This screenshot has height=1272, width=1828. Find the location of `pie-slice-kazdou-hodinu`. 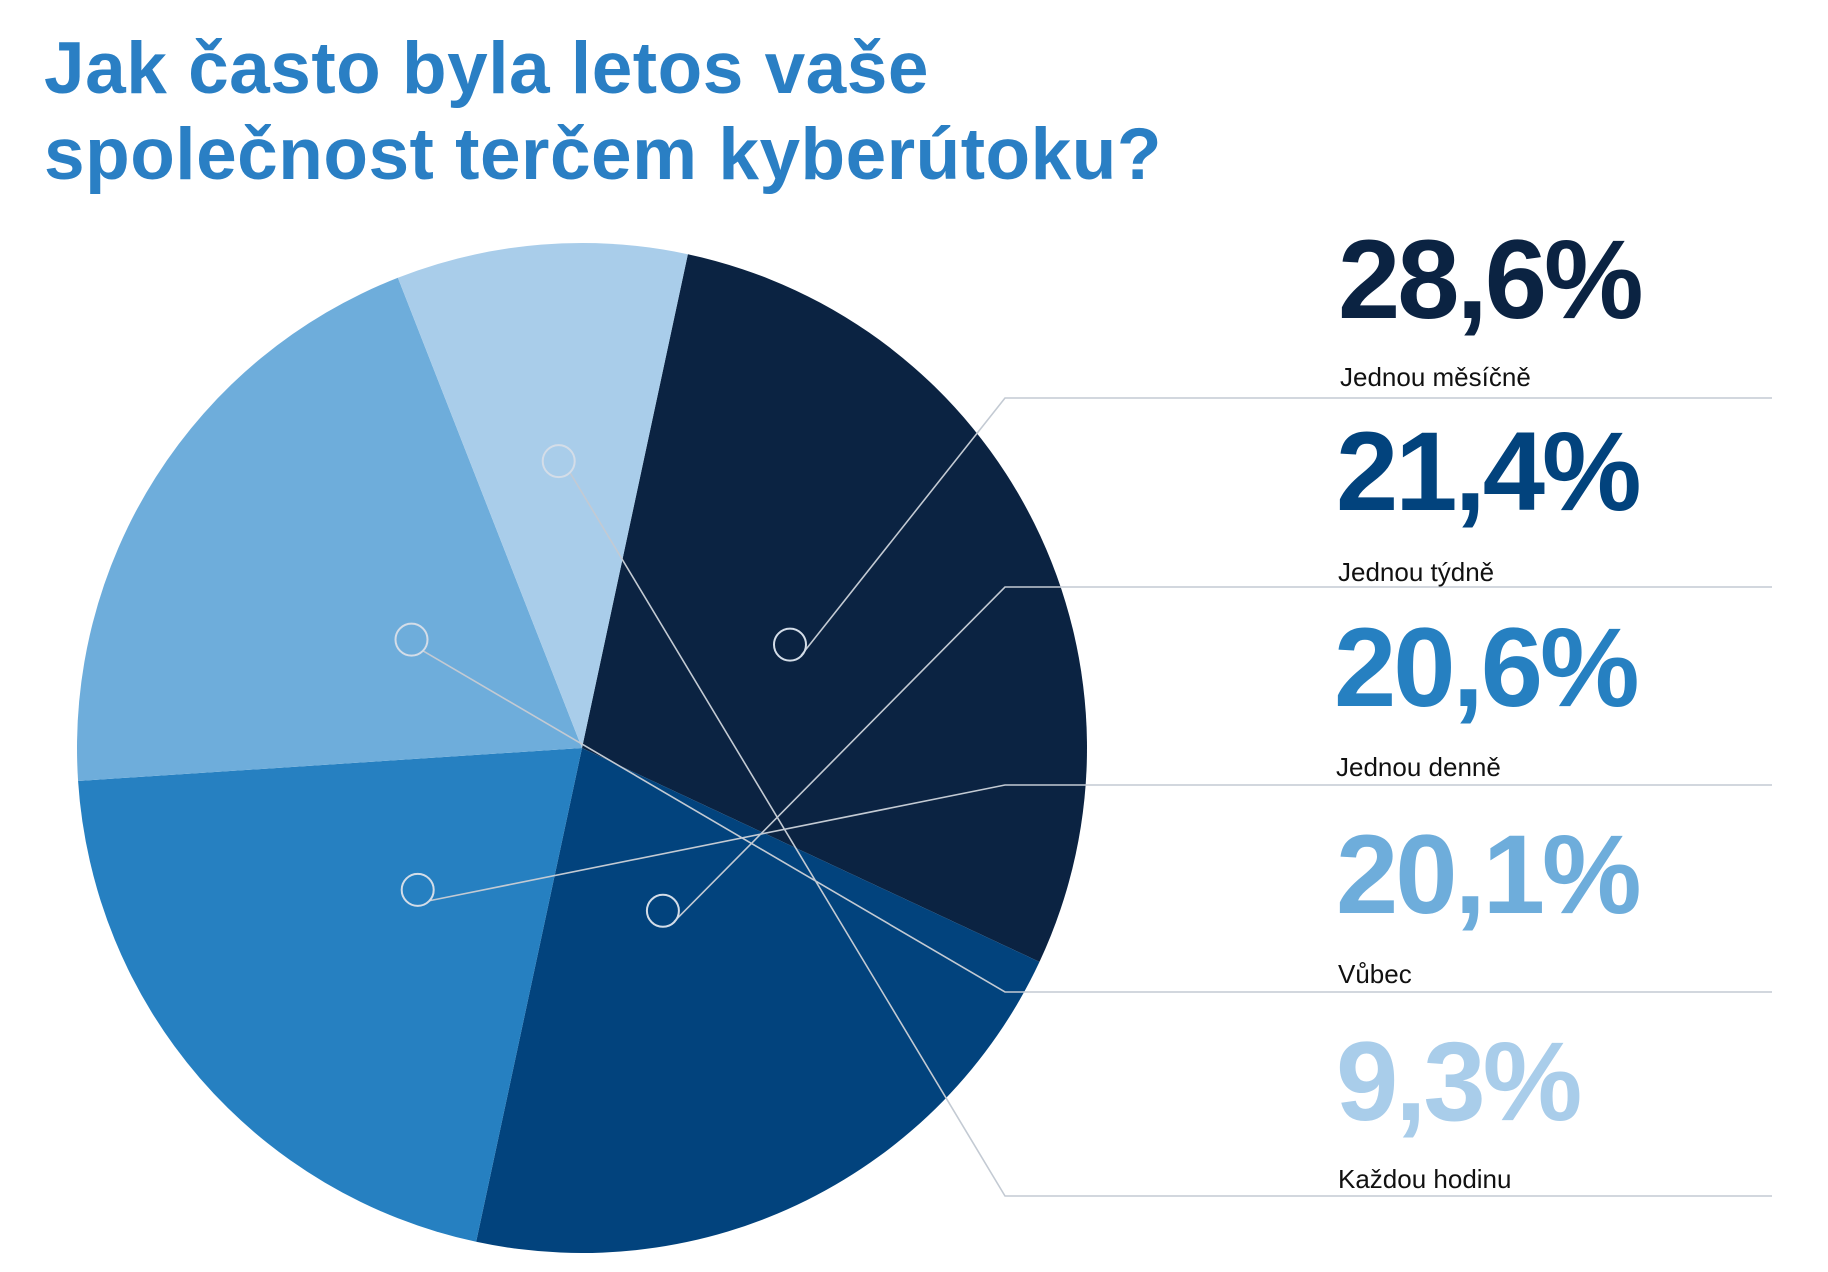

pie-slice-kazdou-hodinu is located at coordinates (542, 495).